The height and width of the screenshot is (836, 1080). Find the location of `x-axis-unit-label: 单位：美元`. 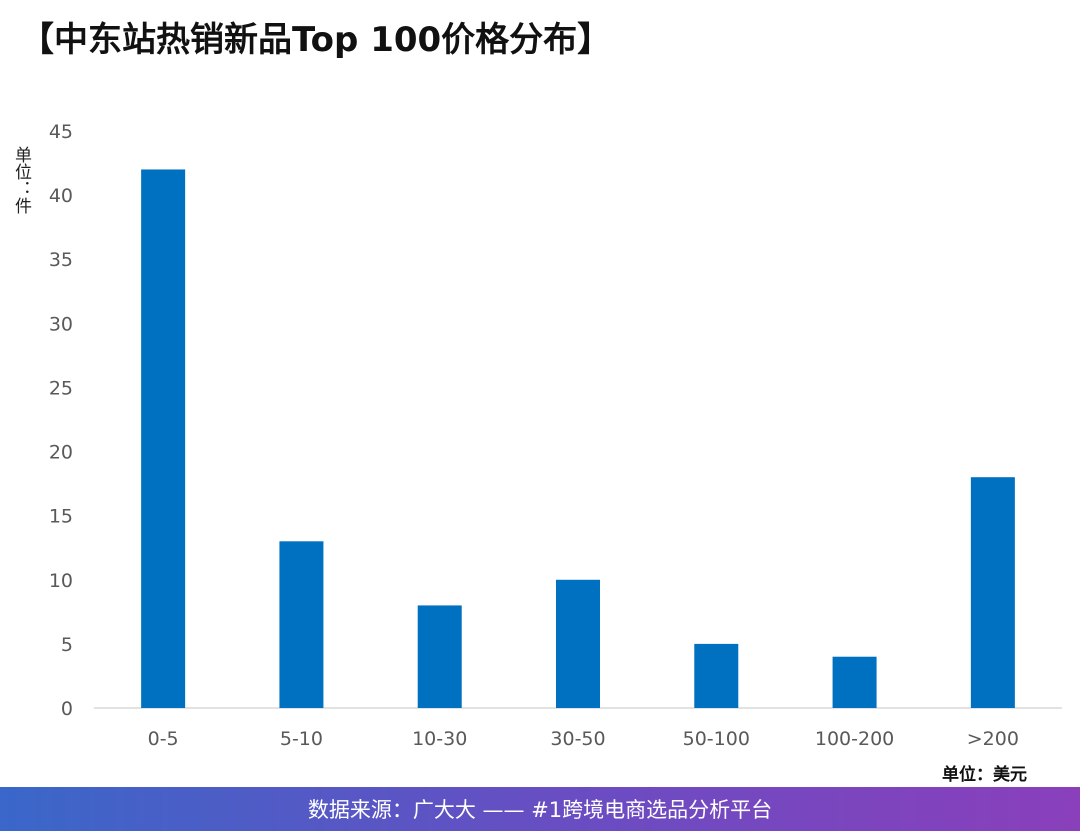

x-axis-unit-label: 单位：美元 is located at coordinates (984, 775).